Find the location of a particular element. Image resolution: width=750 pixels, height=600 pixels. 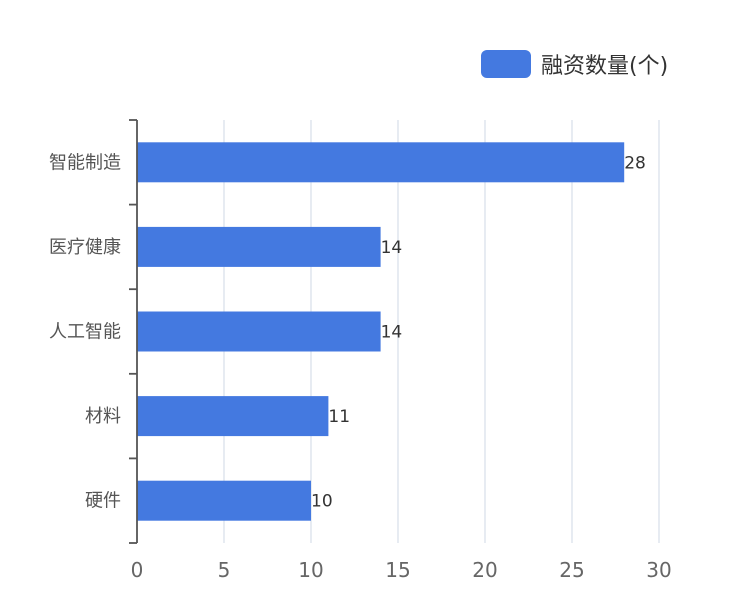

value-label: 28 is located at coordinates (635, 163).